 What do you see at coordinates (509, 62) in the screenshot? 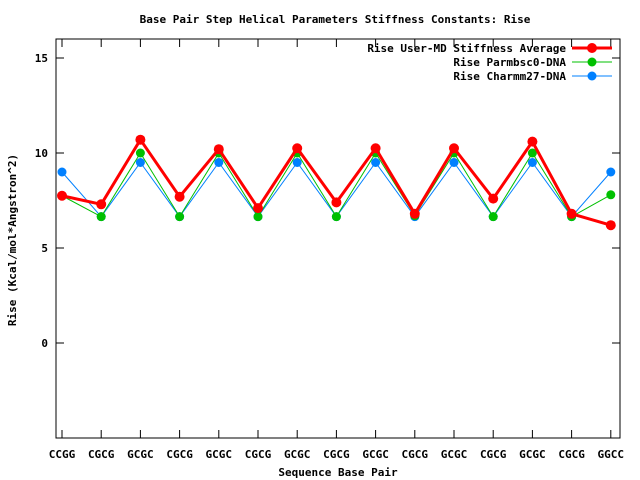
I see `legend-label: Rise Parmbsc0-DNA` at bounding box center [509, 62].